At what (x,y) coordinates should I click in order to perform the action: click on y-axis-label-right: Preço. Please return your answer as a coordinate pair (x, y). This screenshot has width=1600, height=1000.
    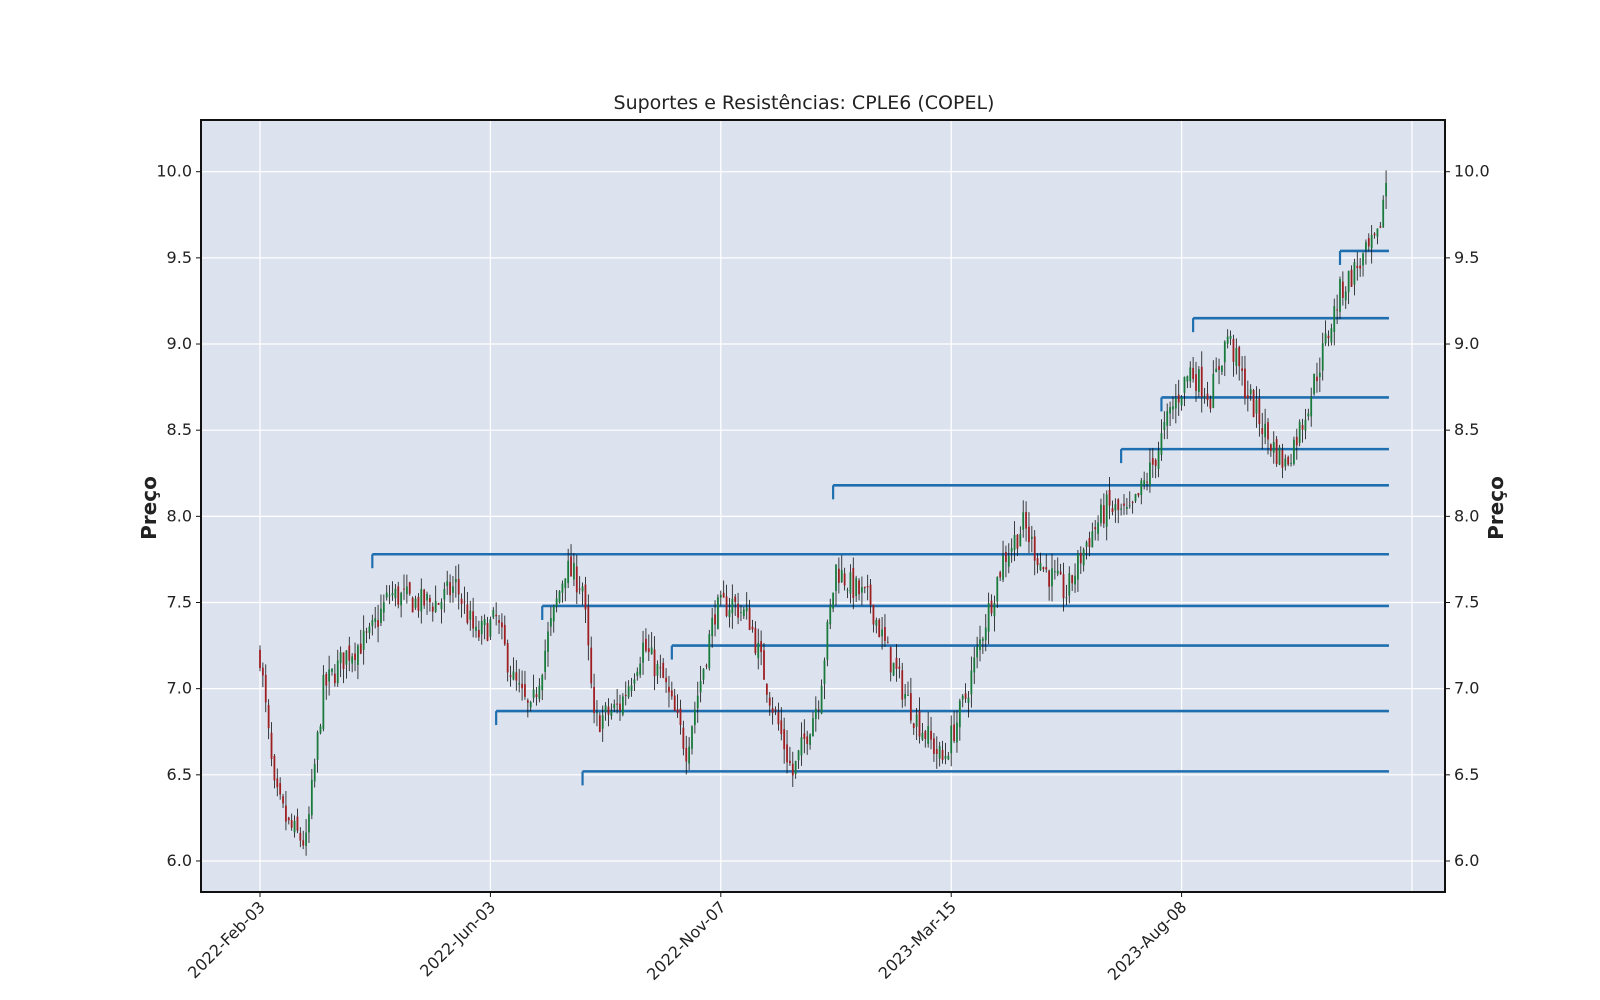
    Looking at the image, I should click on (1496, 508).